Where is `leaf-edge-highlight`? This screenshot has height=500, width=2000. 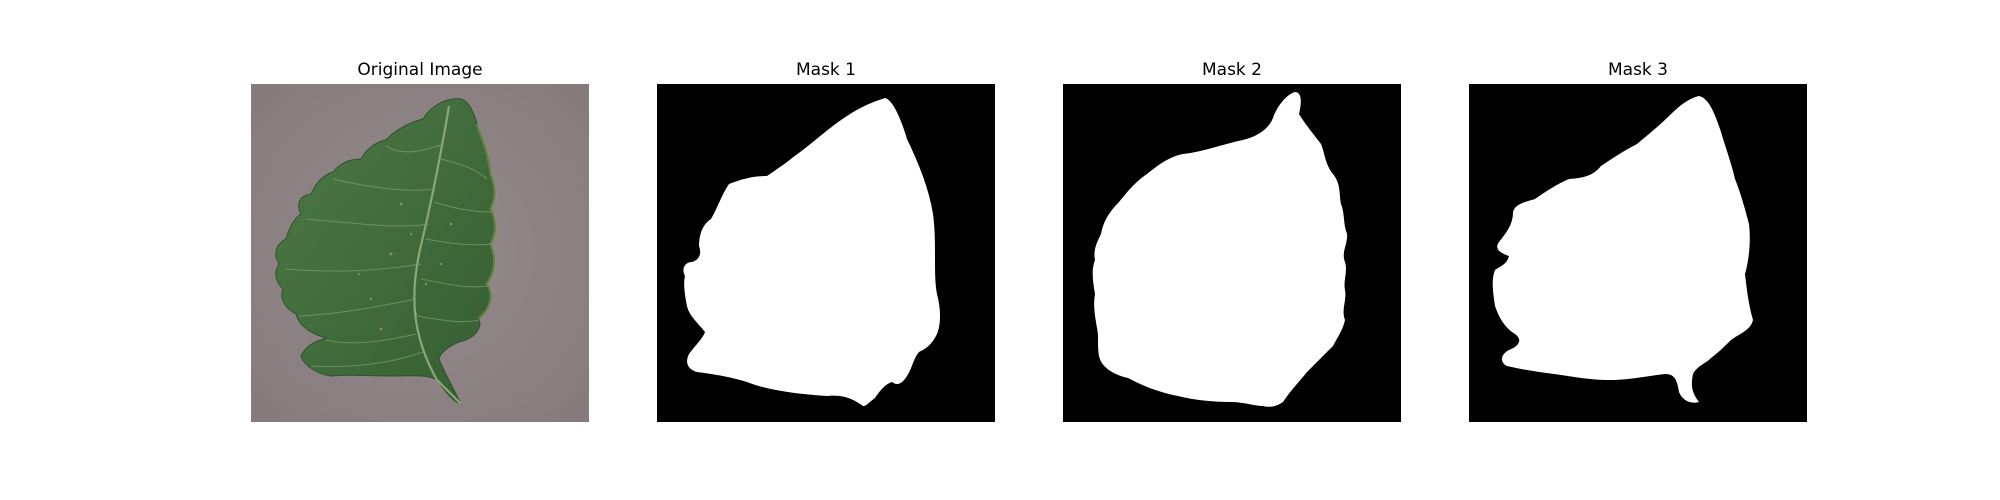
leaf-edge-highlight is located at coordinates (486, 222).